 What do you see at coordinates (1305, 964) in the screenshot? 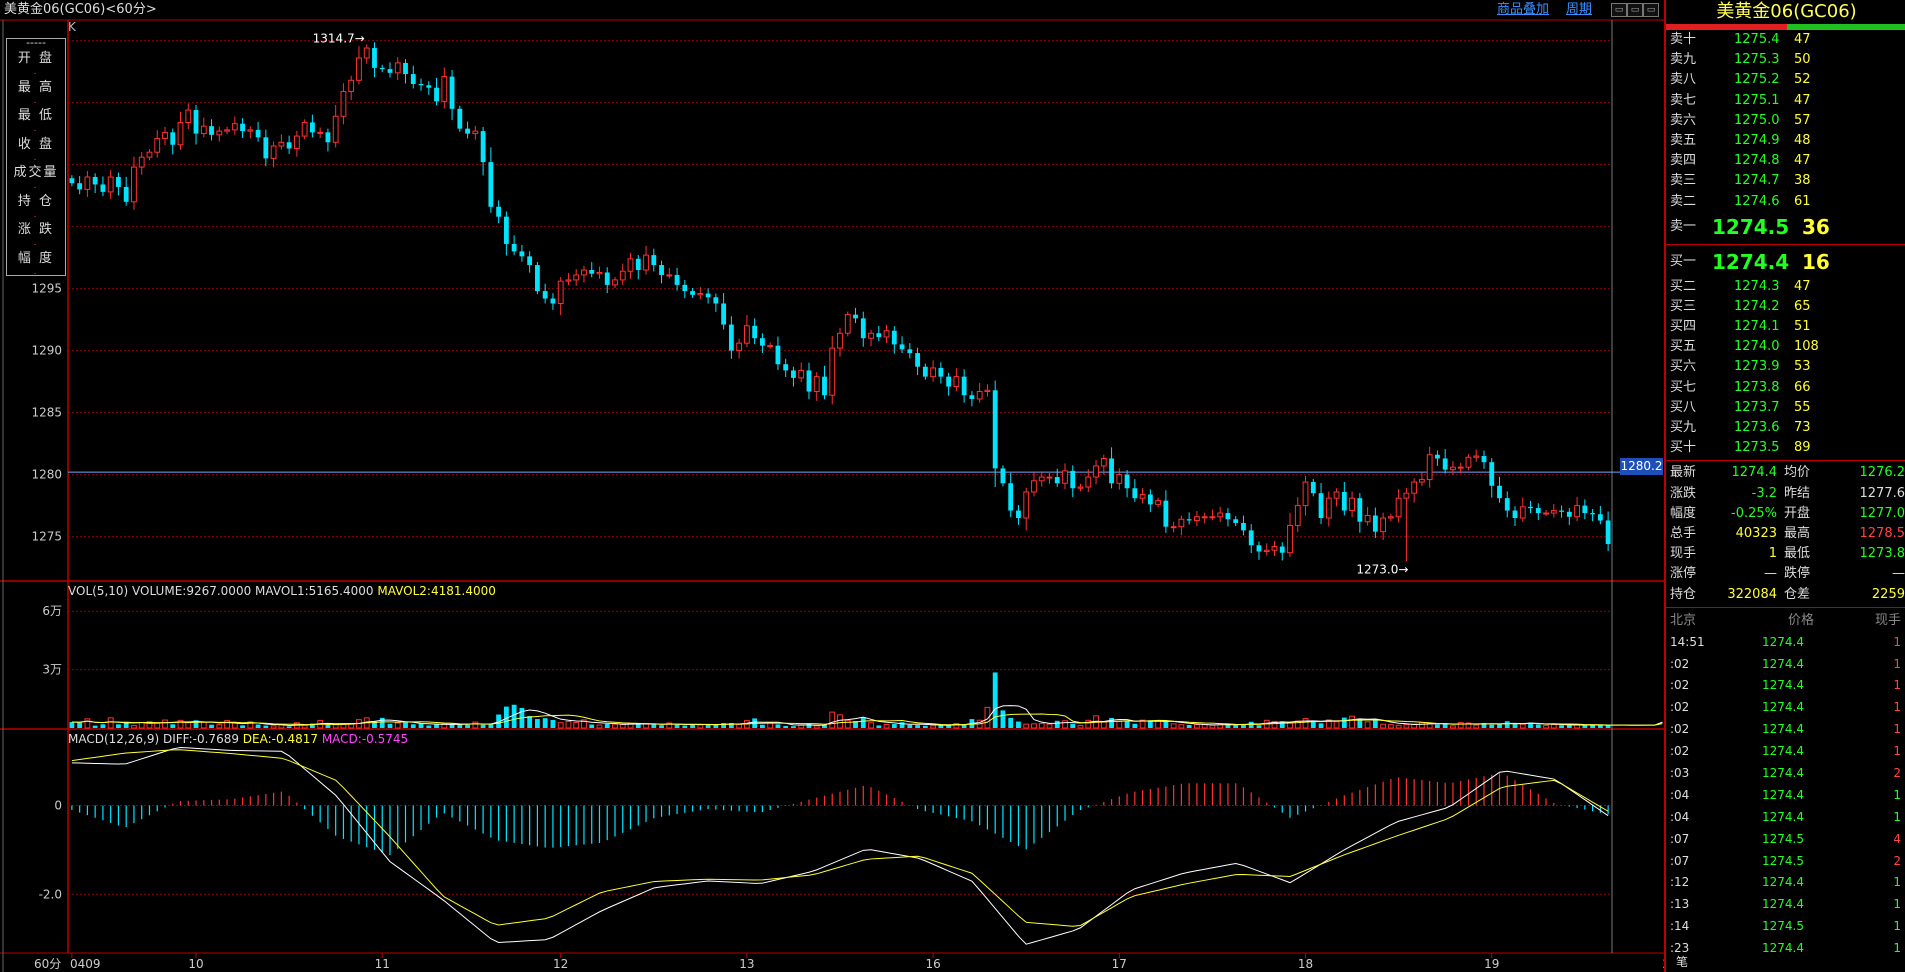
I see `x-tick-label: 18` at bounding box center [1305, 964].